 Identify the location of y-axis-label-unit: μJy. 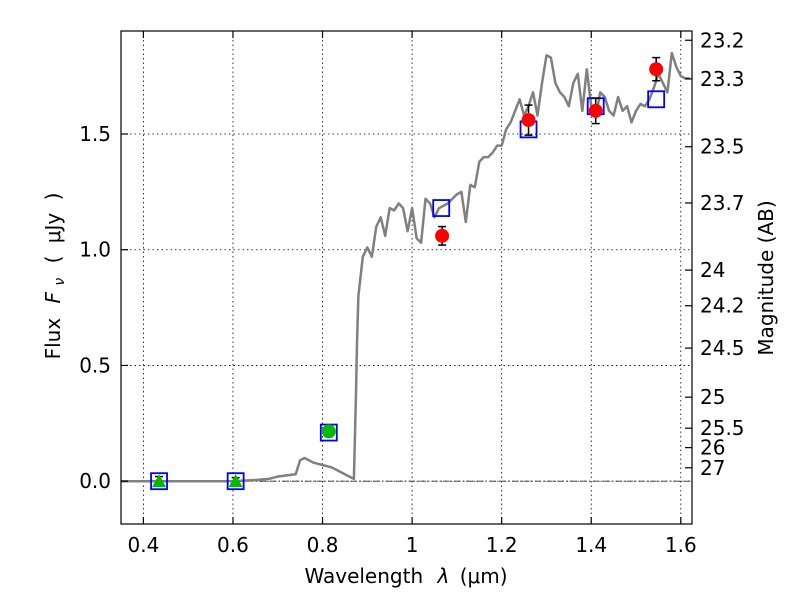
(53, 228).